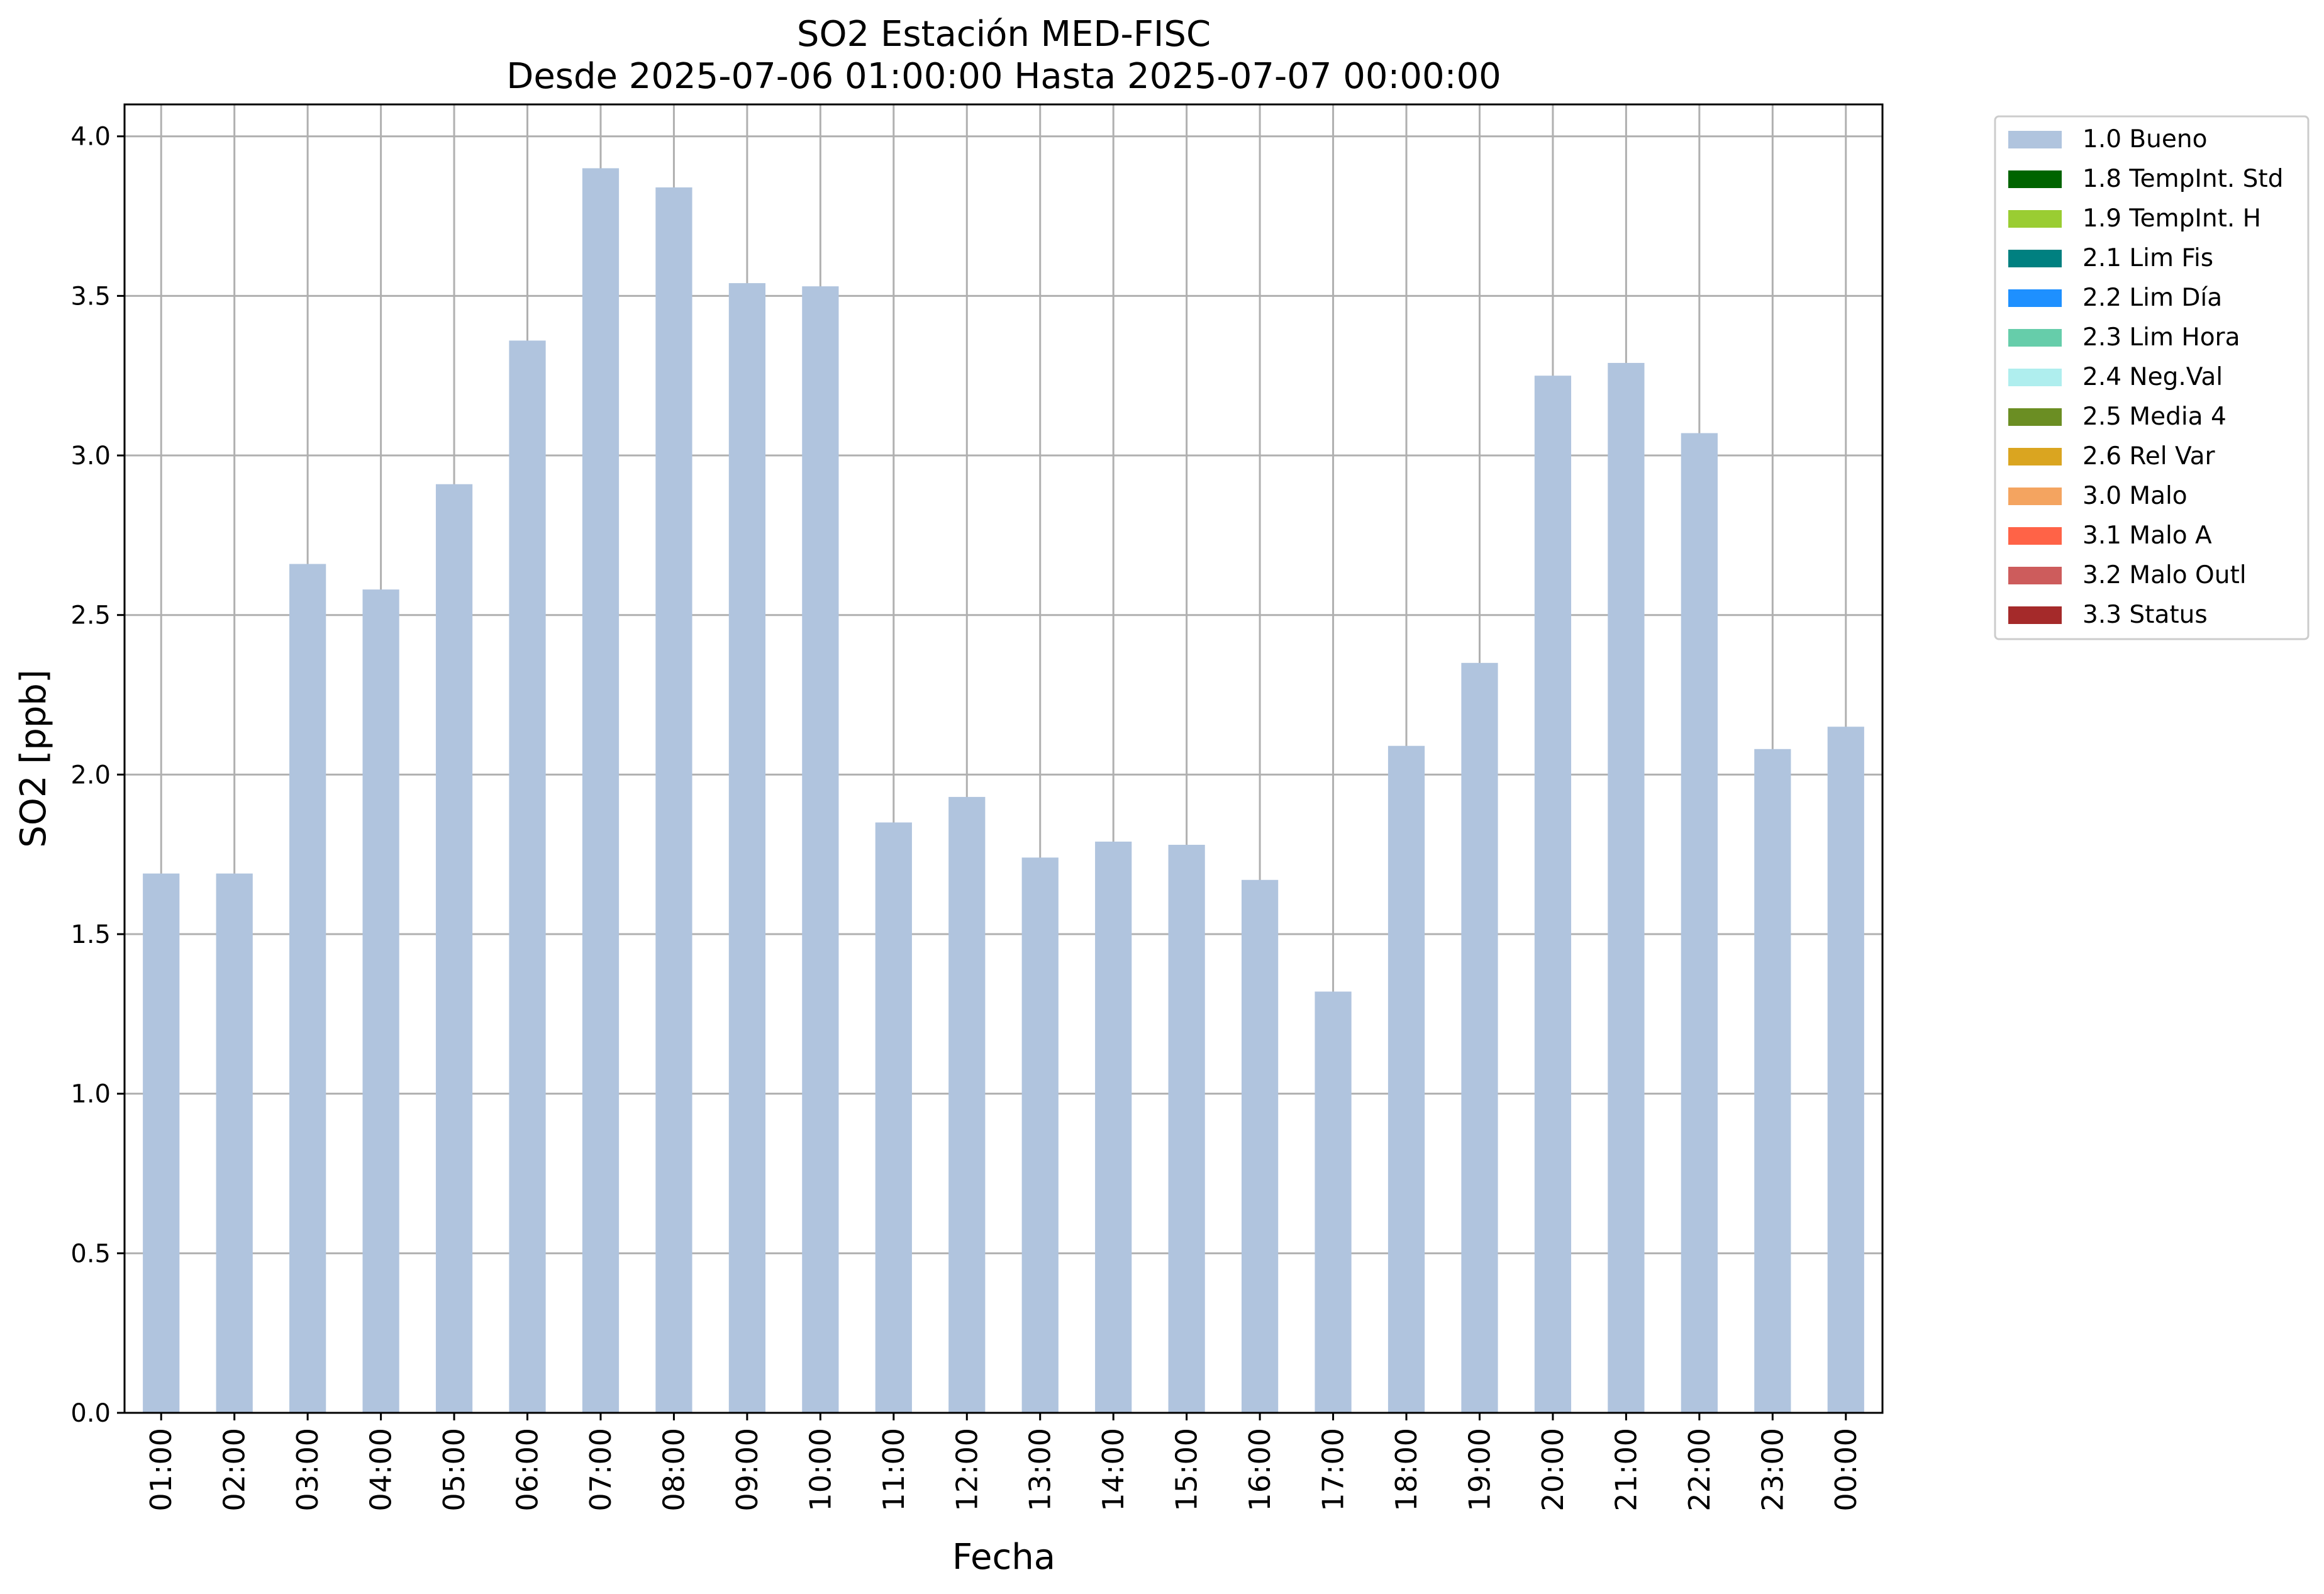 The width and height of the screenshot is (2324, 1594). What do you see at coordinates (90, 296) in the screenshot?
I see `y-tick-label: 3.5` at bounding box center [90, 296].